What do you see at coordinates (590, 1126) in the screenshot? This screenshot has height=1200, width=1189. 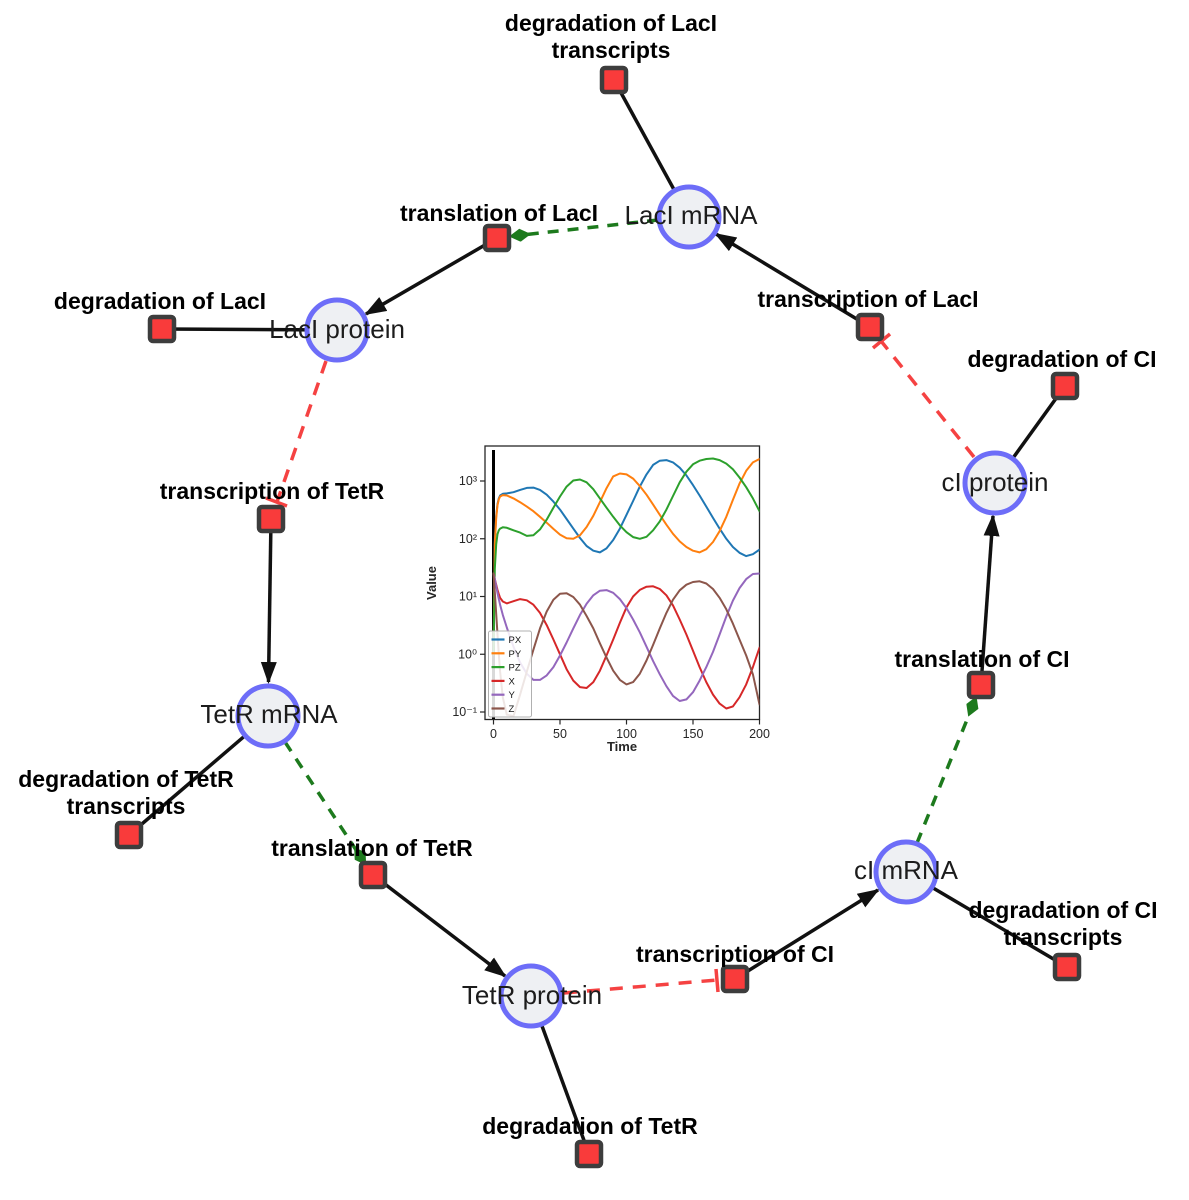 I see `reaction-label-degradation-tetr: degradation of TetR` at bounding box center [590, 1126].